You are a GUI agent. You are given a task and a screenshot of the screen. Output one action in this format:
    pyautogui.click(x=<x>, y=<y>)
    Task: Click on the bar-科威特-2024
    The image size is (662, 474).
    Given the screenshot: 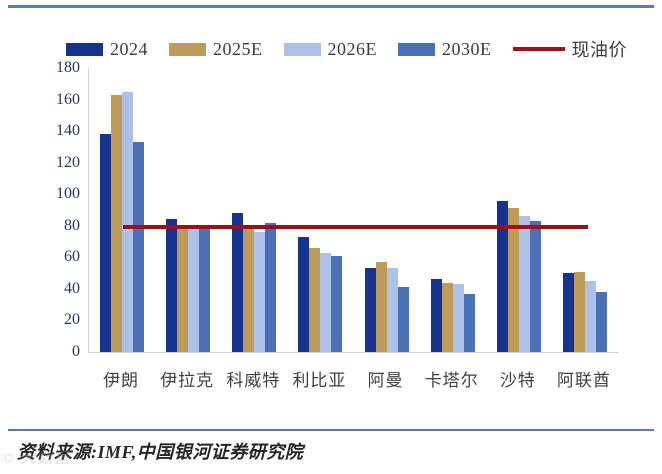 What is the action you would take?
    pyautogui.click(x=238, y=282)
    